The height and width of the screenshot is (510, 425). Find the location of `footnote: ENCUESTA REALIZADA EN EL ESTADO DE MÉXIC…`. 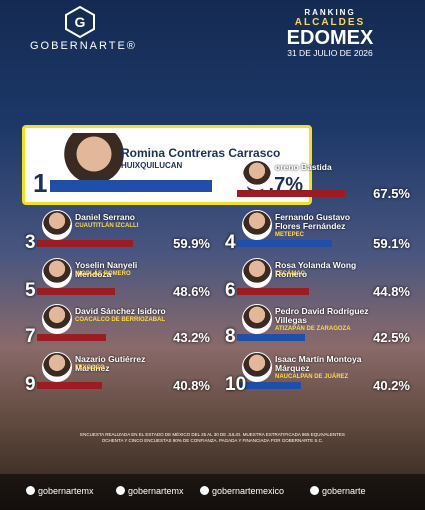

footnote: ENCUESTA REALIZADA EN EL ESTADO DE MÉXIC… is located at coordinates (212, 437).